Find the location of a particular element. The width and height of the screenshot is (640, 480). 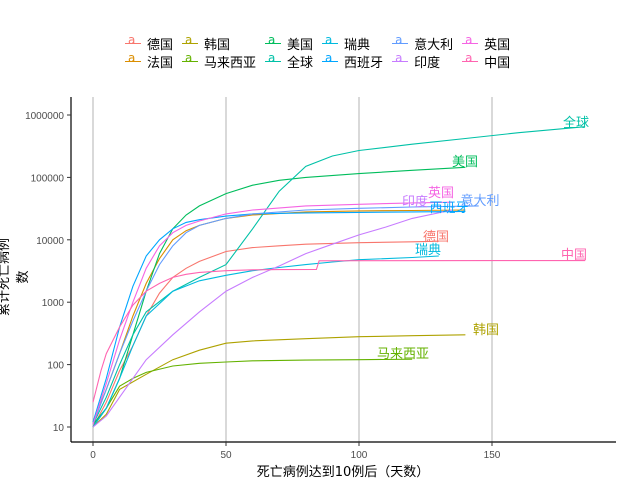

legend-item: a 美国 is located at coordinates (289, 43).